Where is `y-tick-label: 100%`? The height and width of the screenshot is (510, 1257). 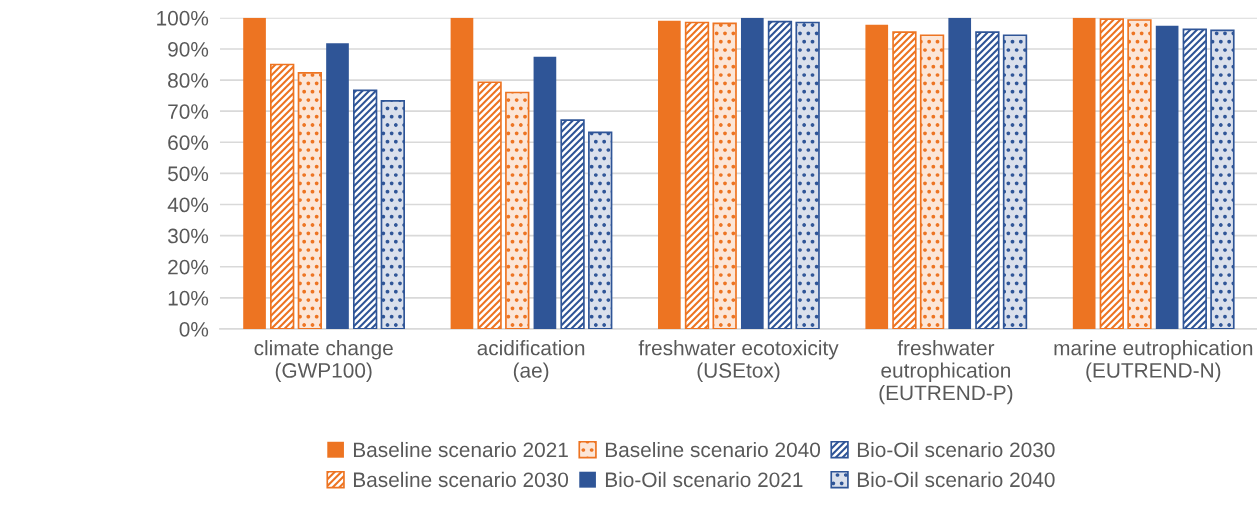
y-tick-label: 100% is located at coordinates (183, 18).